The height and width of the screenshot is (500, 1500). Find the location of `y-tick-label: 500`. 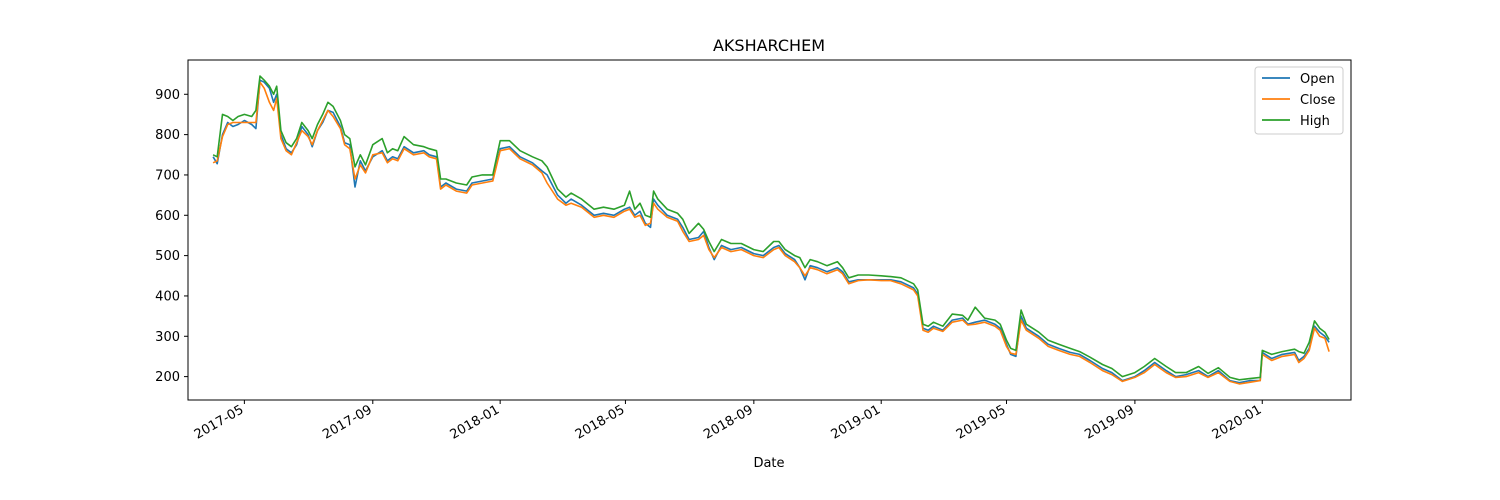

y-tick-label: 500 is located at coordinates (167, 256).